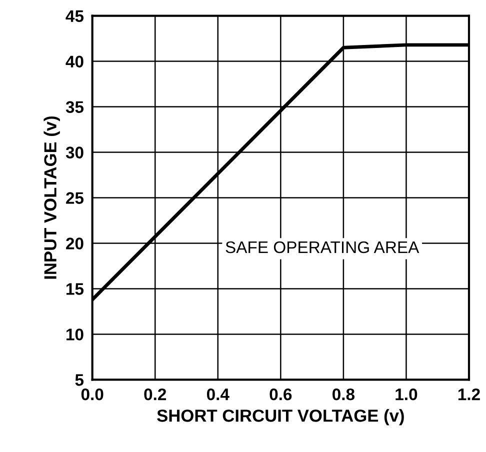 This screenshot has height=452, width=486. What do you see at coordinates (92, 394) in the screenshot?
I see `x-tick-label: 0.0` at bounding box center [92, 394].